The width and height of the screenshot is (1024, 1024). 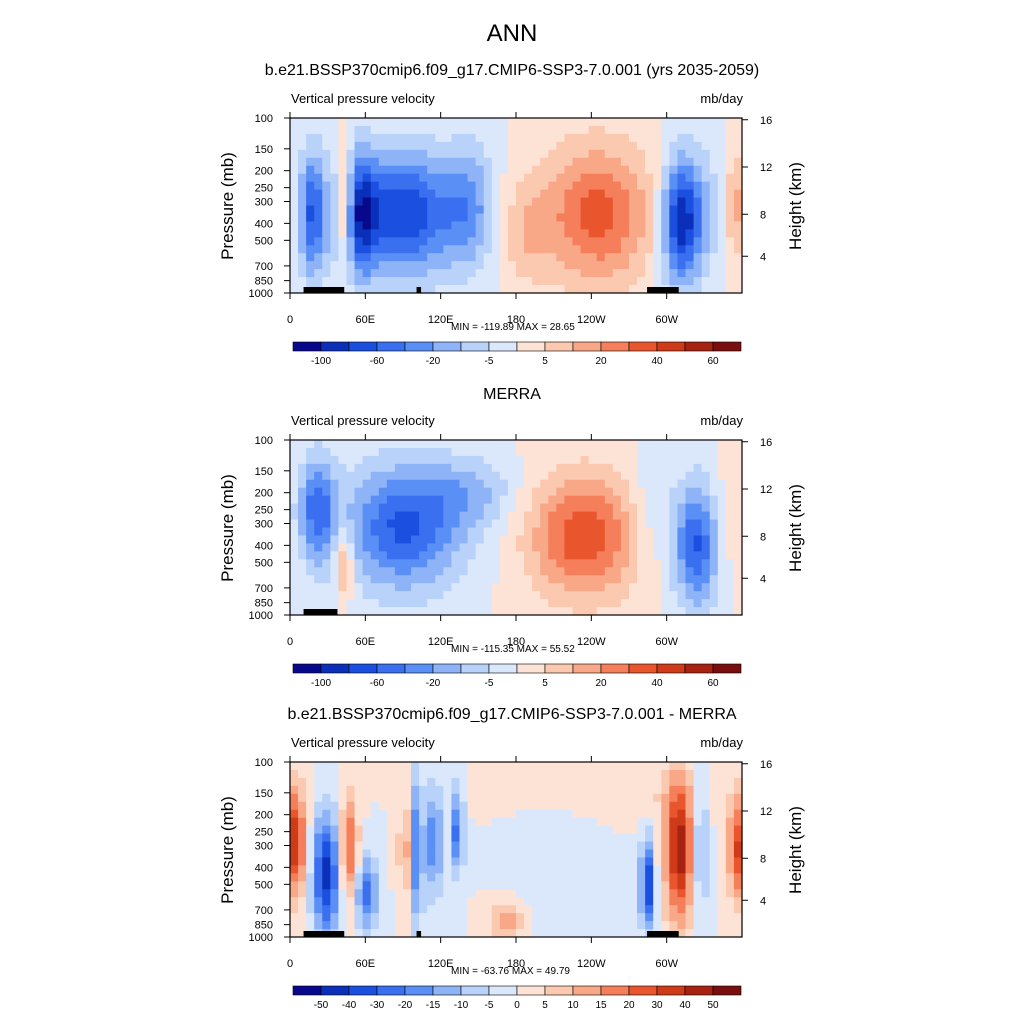 I want to click on colorbar-segment, so click(x=587, y=990).